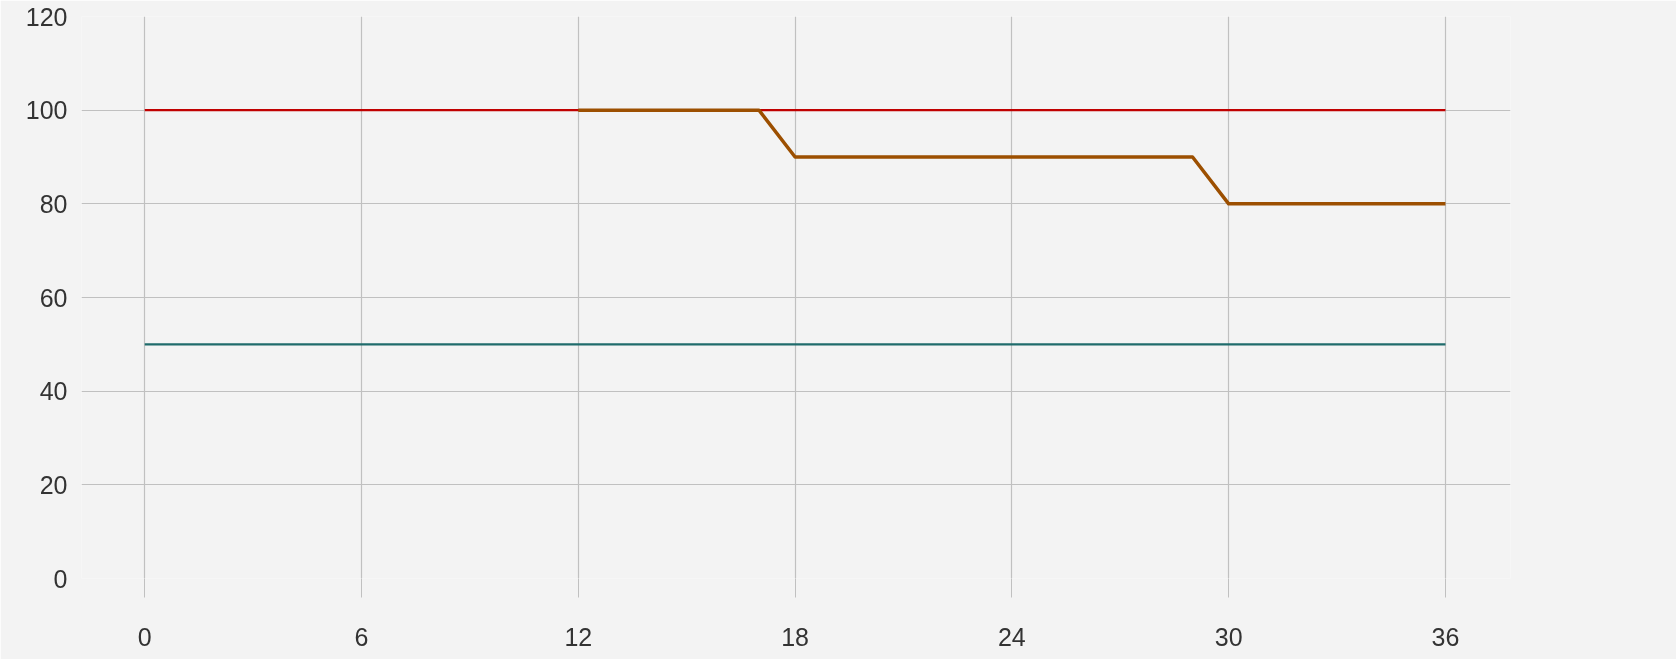 The height and width of the screenshot is (659, 1676). What do you see at coordinates (578, 636) in the screenshot?
I see `x-tick-label: 12` at bounding box center [578, 636].